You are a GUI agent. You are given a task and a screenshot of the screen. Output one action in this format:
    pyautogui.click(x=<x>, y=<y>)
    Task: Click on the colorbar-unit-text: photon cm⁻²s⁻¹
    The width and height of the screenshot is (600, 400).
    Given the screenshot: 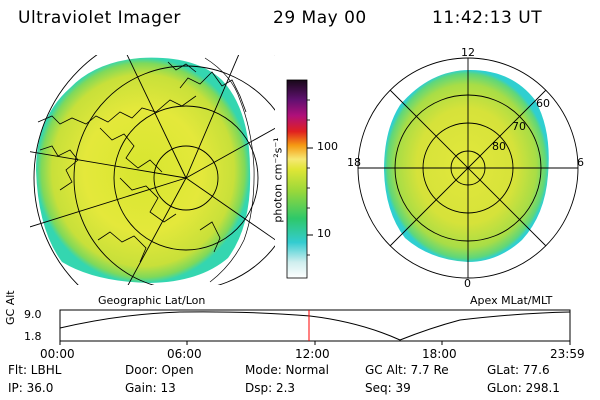 What is the action you would take?
    pyautogui.click(x=278, y=180)
    